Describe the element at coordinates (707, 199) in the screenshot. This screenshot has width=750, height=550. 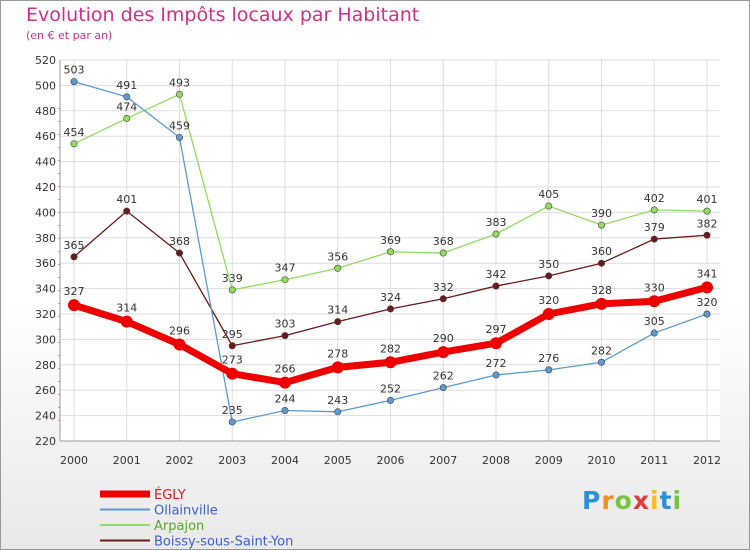
I see `data-label: 401` at that location.